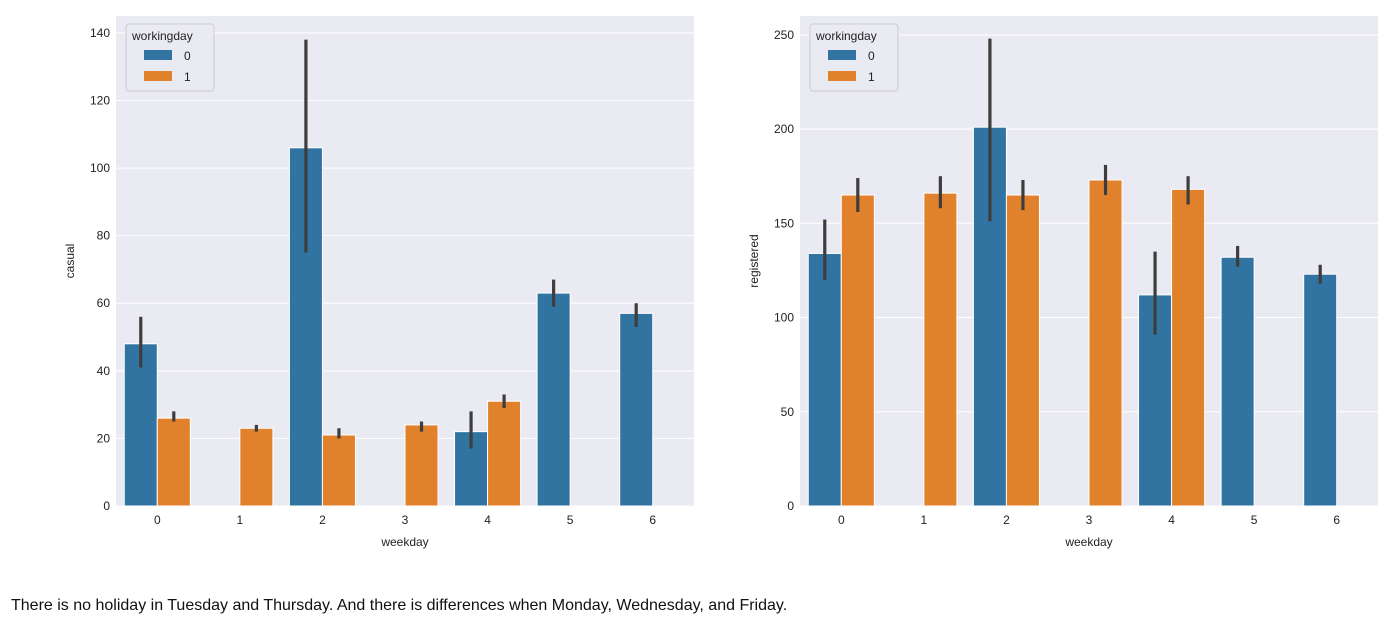 The height and width of the screenshot is (643, 1394). What do you see at coordinates (784, 35) in the screenshot?
I see `y-tick-label: 250` at bounding box center [784, 35].